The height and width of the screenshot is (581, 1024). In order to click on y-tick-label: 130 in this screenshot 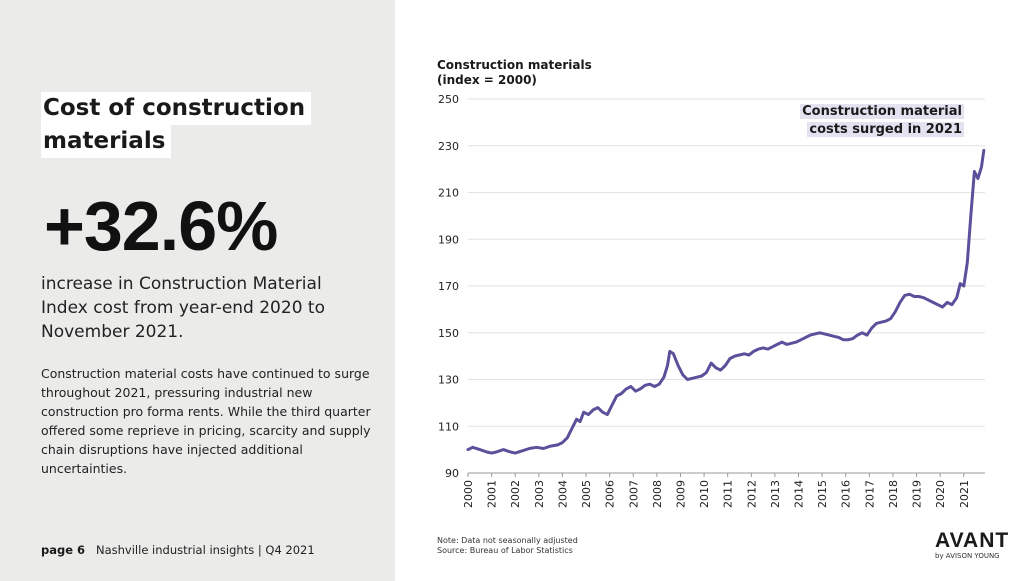, I will do `click(448, 380)`.